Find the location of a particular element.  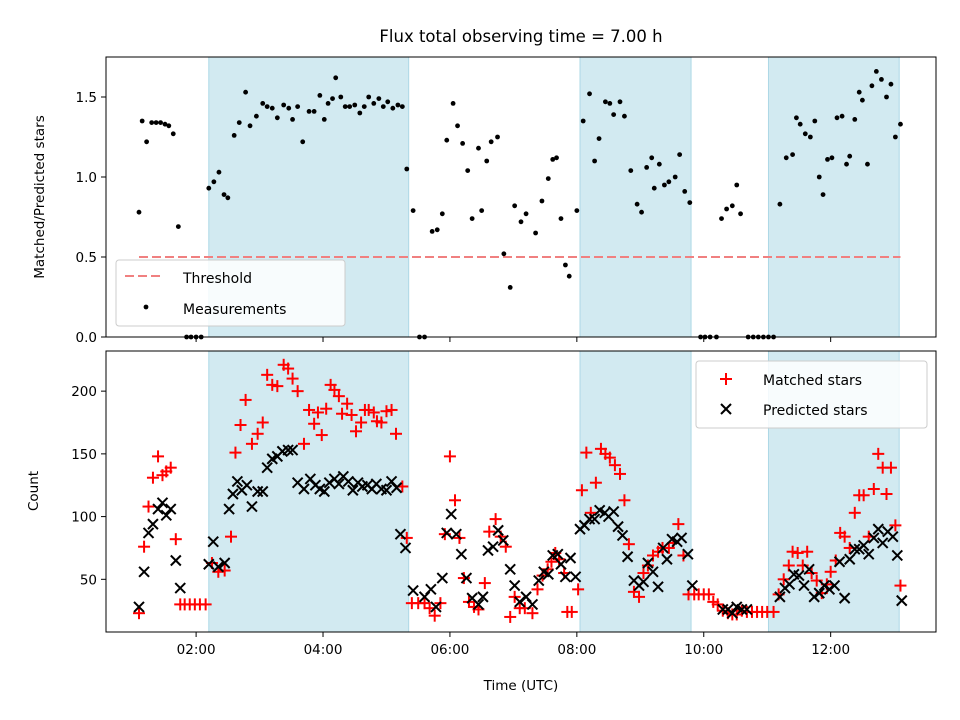

top-y-tick-label: 0.5 is located at coordinates (86, 258).